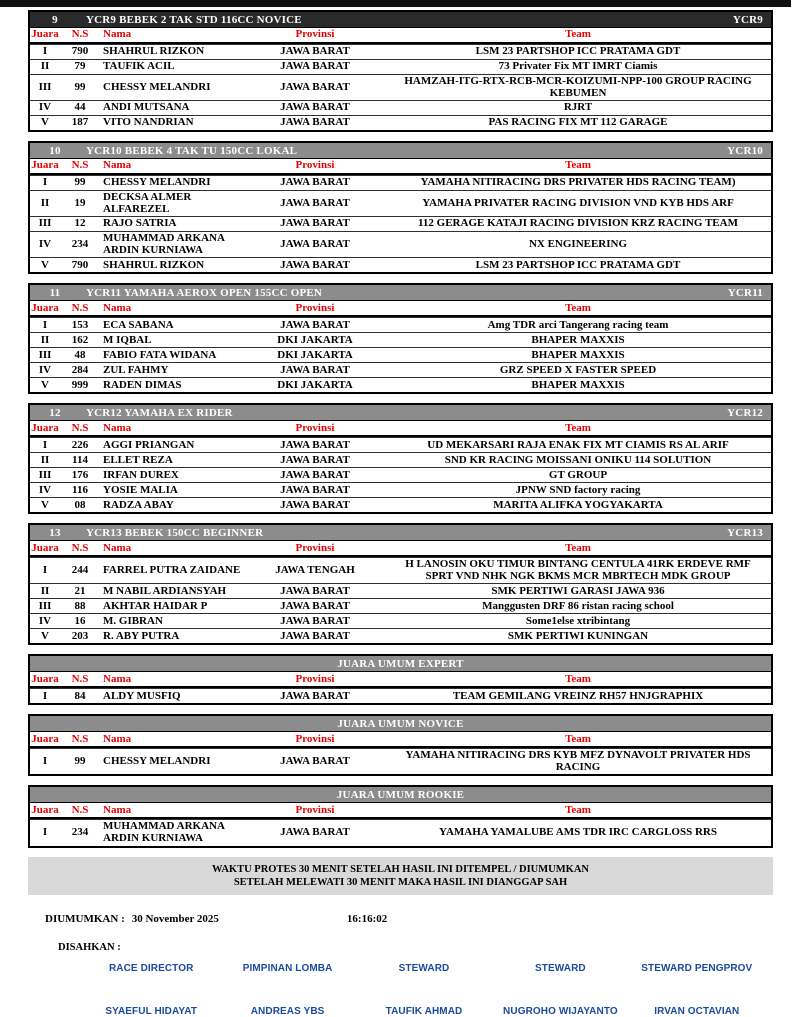 This screenshot has width=800, height=1017. Describe the element at coordinates (141, 635) in the screenshot. I see `rider-name-cell: R. ABY PUTRA` at that location.